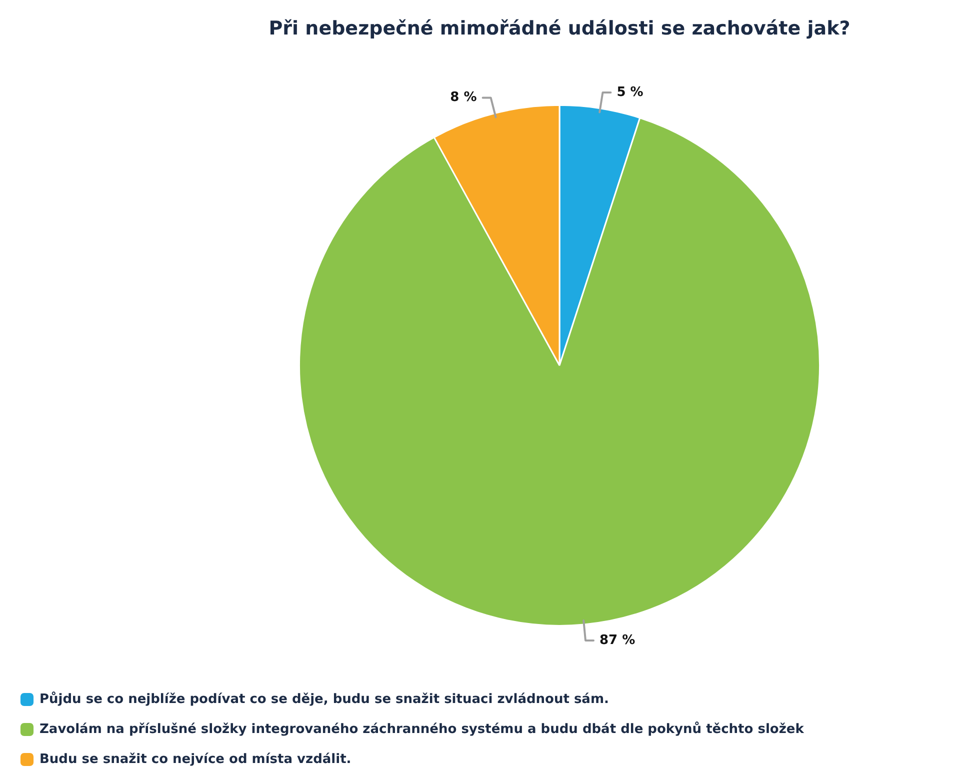  What do you see at coordinates (196, 759) in the screenshot?
I see `legend-label: Budu se snažit co nejvíce od místa vzdálit.` at bounding box center [196, 759].